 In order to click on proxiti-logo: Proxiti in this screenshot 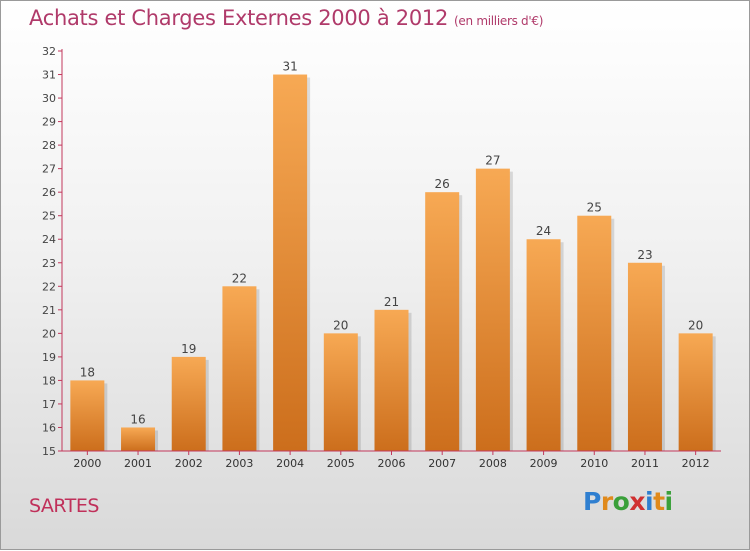, I will do `click(628, 501)`.